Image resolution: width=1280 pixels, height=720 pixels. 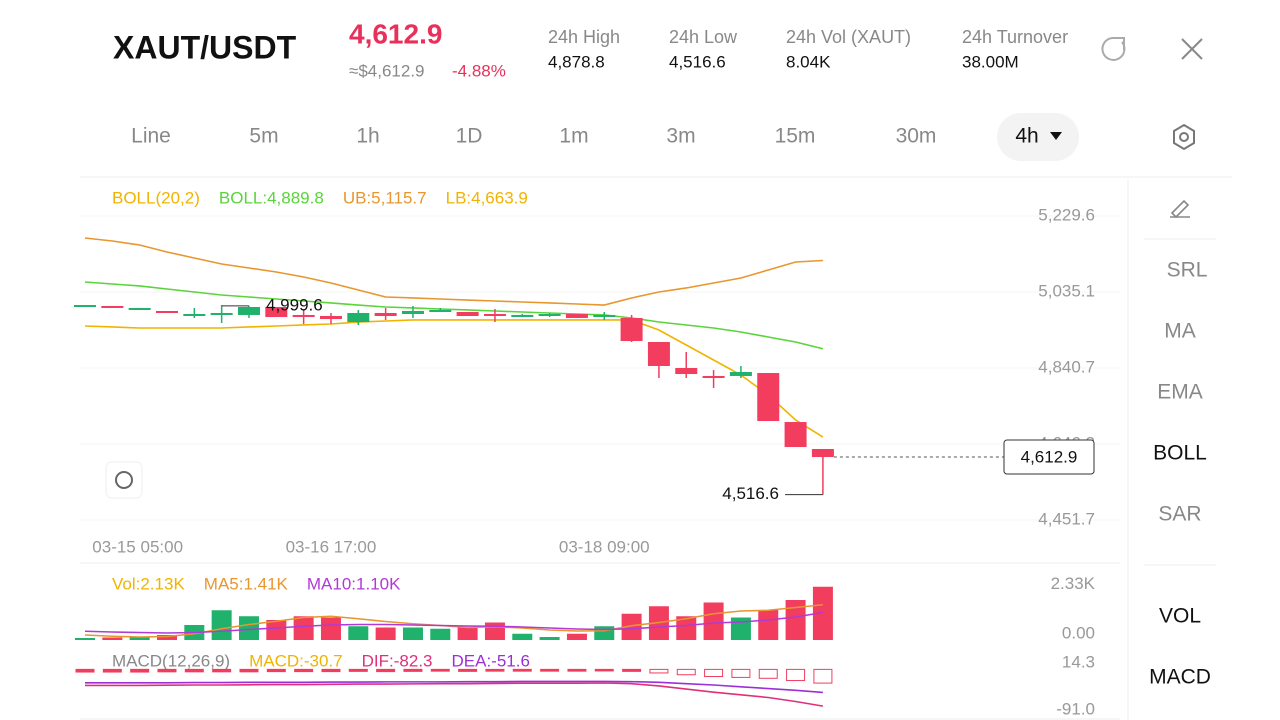 What do you see at coordinates (703, 37) in the screenshot?
I see `stat-label: 24h Low` at bounding box center [703, 37].